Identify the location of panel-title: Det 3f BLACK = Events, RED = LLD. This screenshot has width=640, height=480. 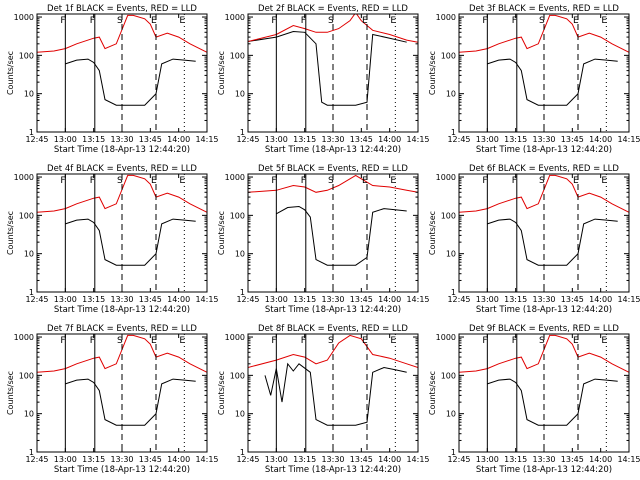
(544, 9).